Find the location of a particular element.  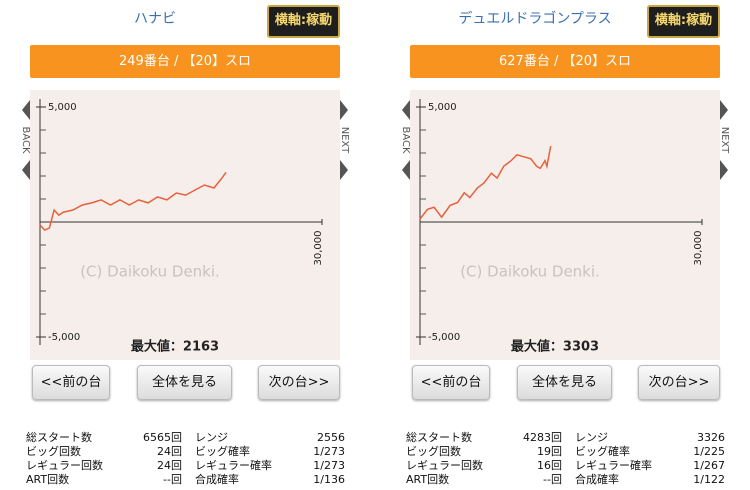

stat-value: 4283回 is located at coordinates (542, 437).